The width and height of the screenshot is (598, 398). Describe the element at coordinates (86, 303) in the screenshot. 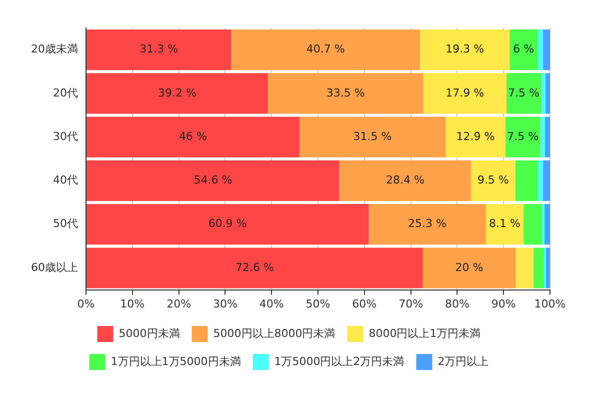

I see `x-tick-label: 0%` at that location.